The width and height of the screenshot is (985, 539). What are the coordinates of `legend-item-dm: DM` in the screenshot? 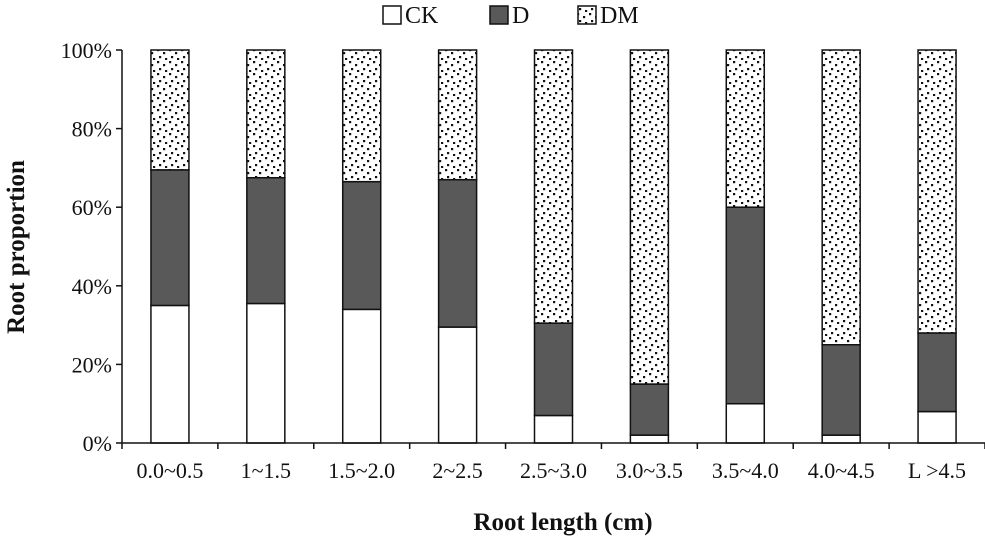 It's located at (608, 16).